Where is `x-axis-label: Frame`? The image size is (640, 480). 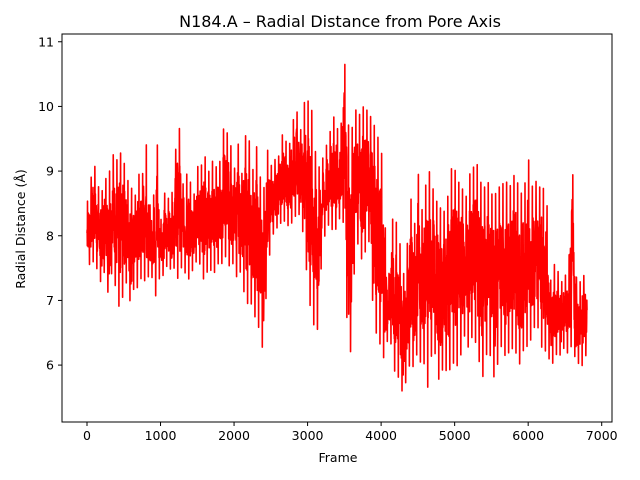
x-axis-label: Frame is located at coordinates (338, 457).